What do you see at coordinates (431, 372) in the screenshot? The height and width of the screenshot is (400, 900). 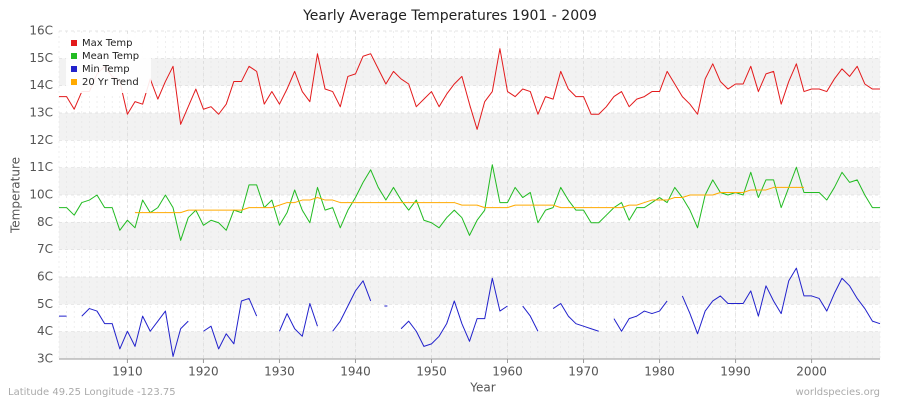 I see `x-tick-label: 1950` at bounding box center [431, 372].